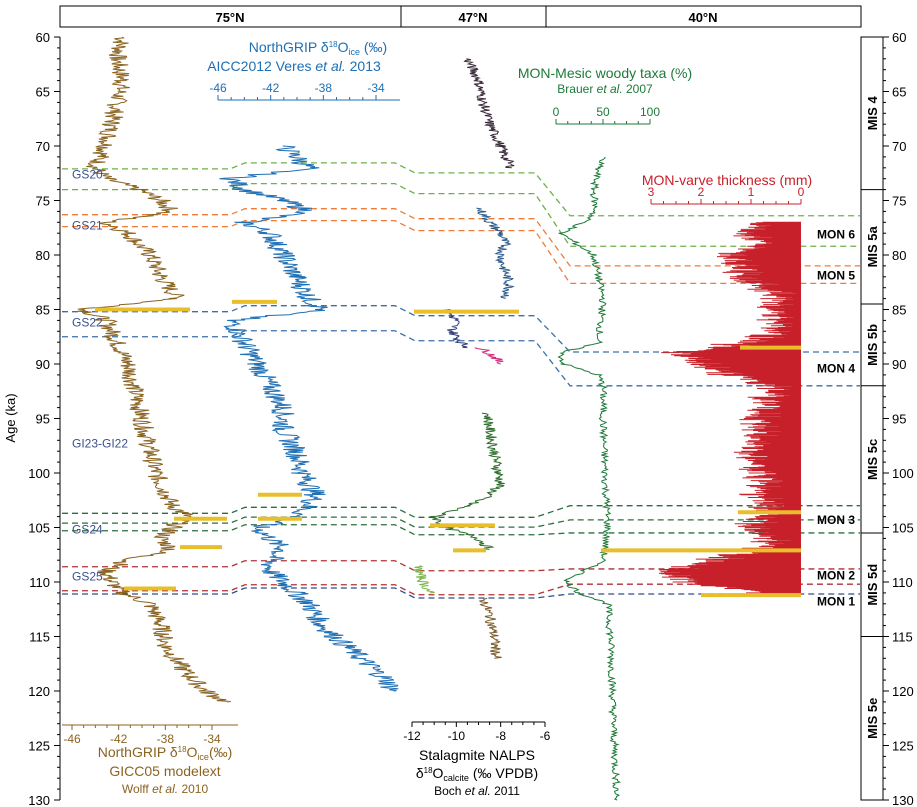  What do you see at coordinates (903, 691) in the screenshot?
I see `right-tick-label: 120` at bounding box center [903, 691].